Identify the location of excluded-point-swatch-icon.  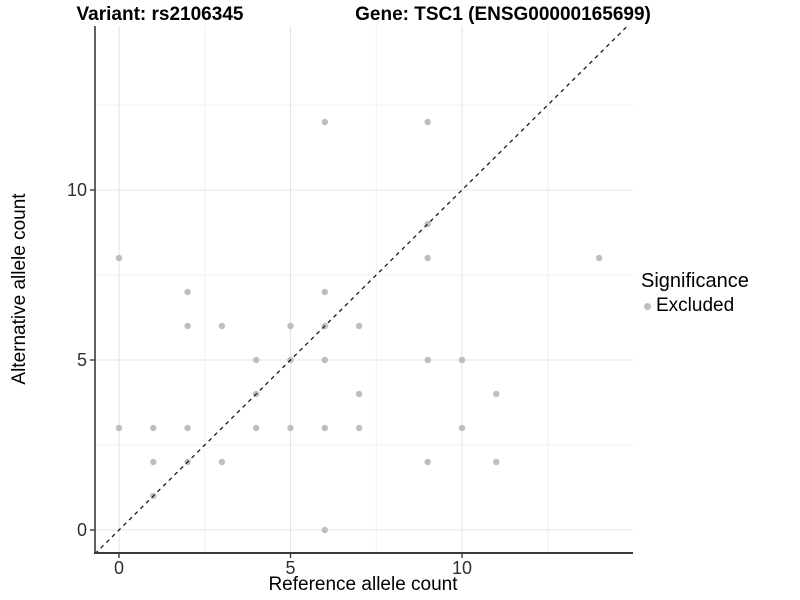
(647, 306).